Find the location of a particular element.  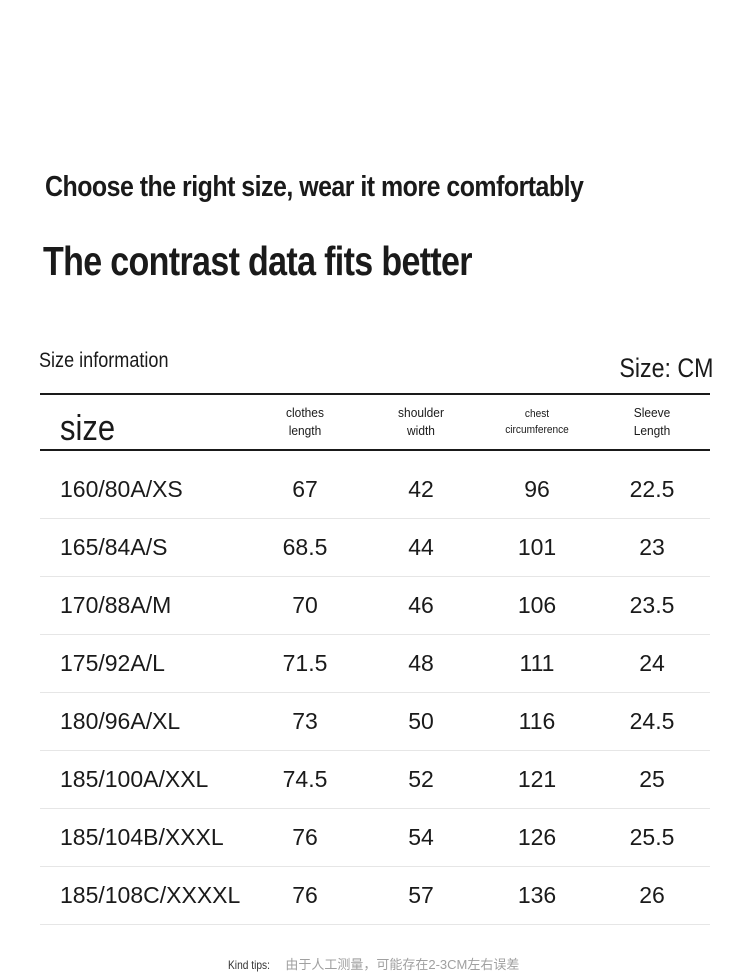

kind-tips: Kind tips: 由于人工测量，可能存在2-3CM左右误差 is located at coordinates (373, 963).